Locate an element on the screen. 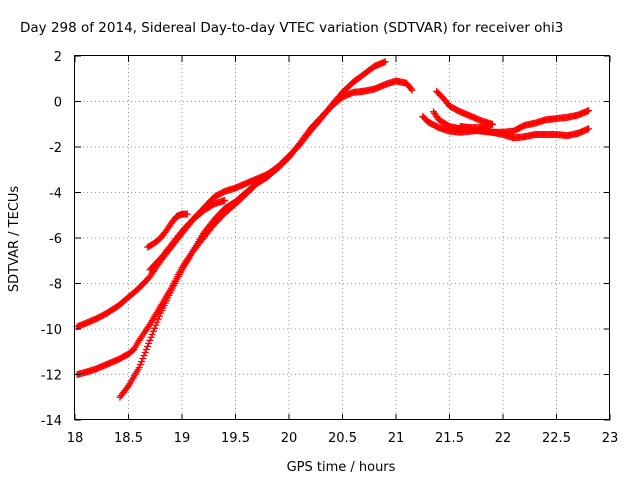  series-track-e is located at coordinates (187, 235).